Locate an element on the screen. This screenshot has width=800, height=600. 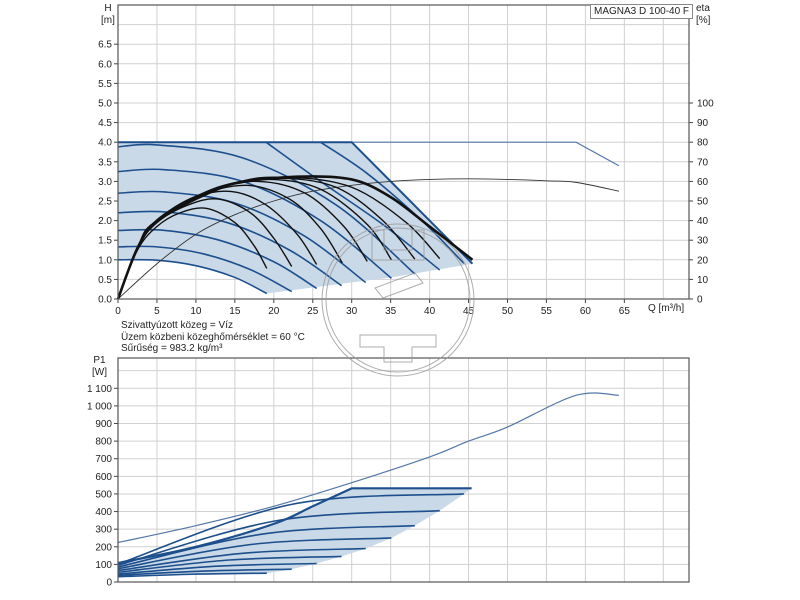
info-temperature: Üzem közbeni közeghőmérséklet = 60 °C is located at coordinates (213, 337).